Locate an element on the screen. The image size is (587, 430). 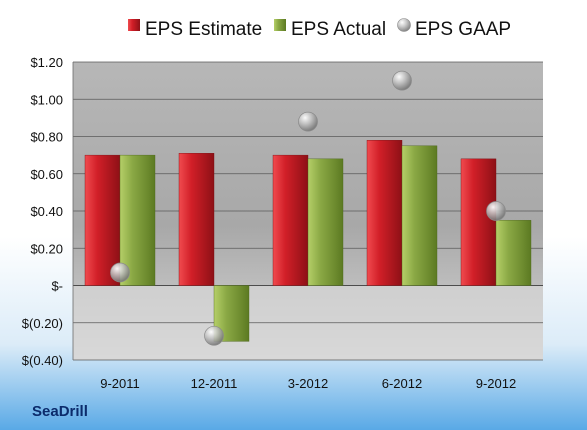
x-tick-label: 6-2012 is located at coordinates (402, 383).